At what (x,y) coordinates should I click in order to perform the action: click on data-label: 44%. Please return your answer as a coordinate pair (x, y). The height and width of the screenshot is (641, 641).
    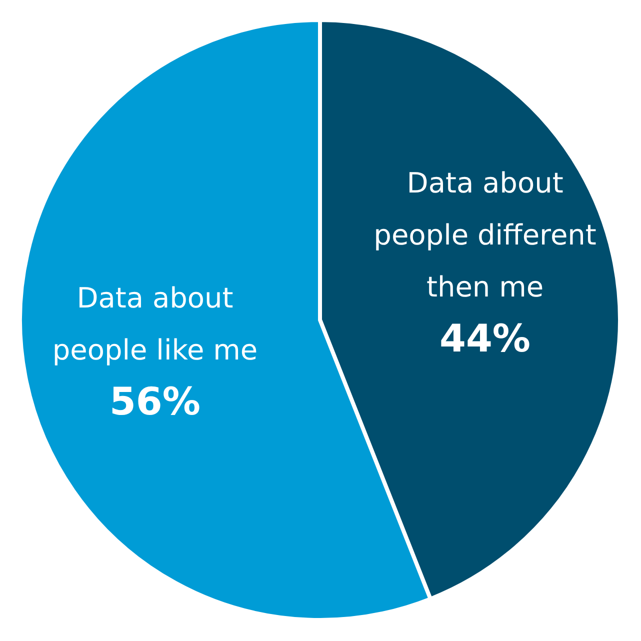
    Looking at the image, I should click on (485, 338).